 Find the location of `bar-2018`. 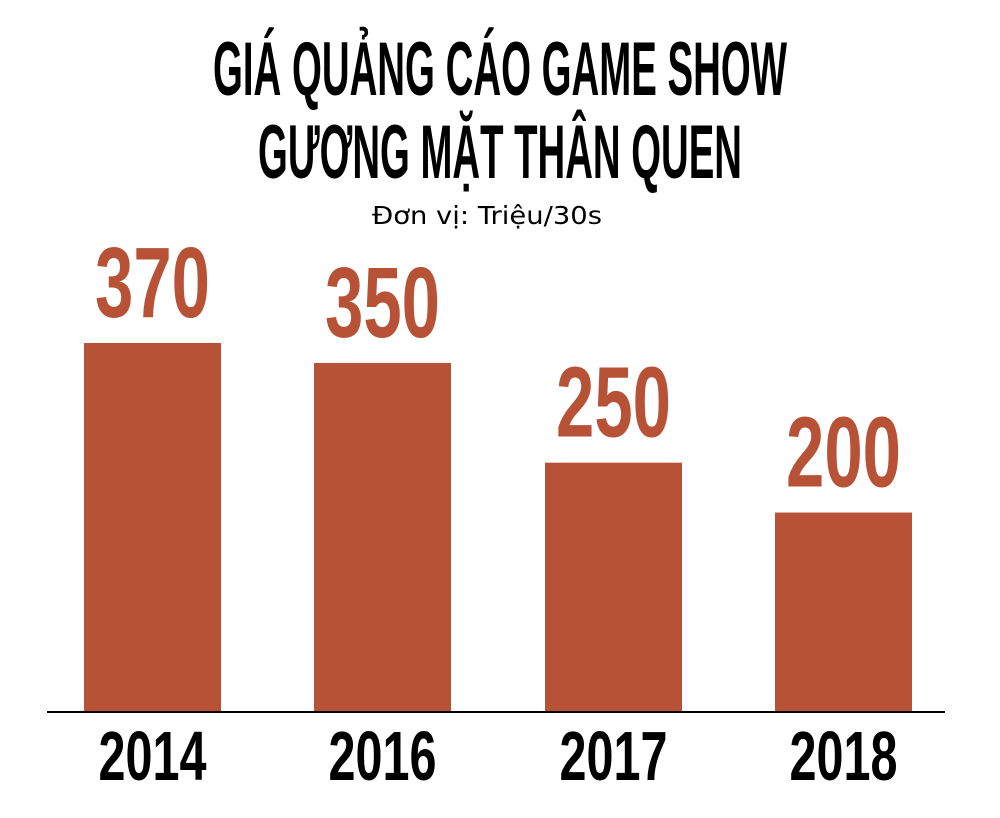

bar-2018 is located at coordinates (843, 612).